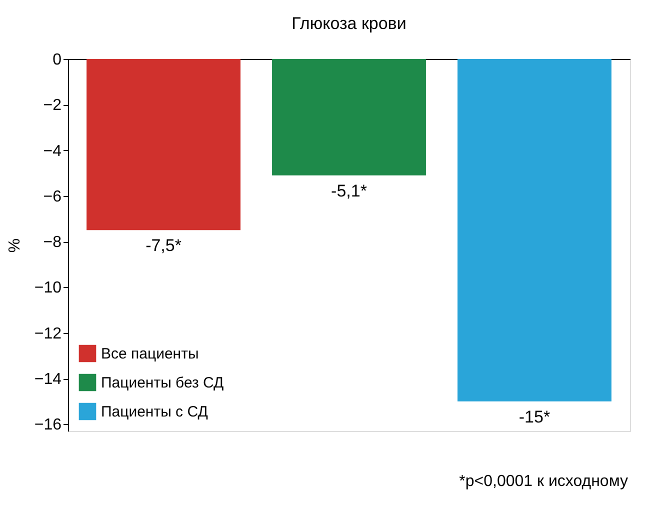 This screenshot has height=531, width=656. I want to click on y-tick-label: −10, so click(48, 288).